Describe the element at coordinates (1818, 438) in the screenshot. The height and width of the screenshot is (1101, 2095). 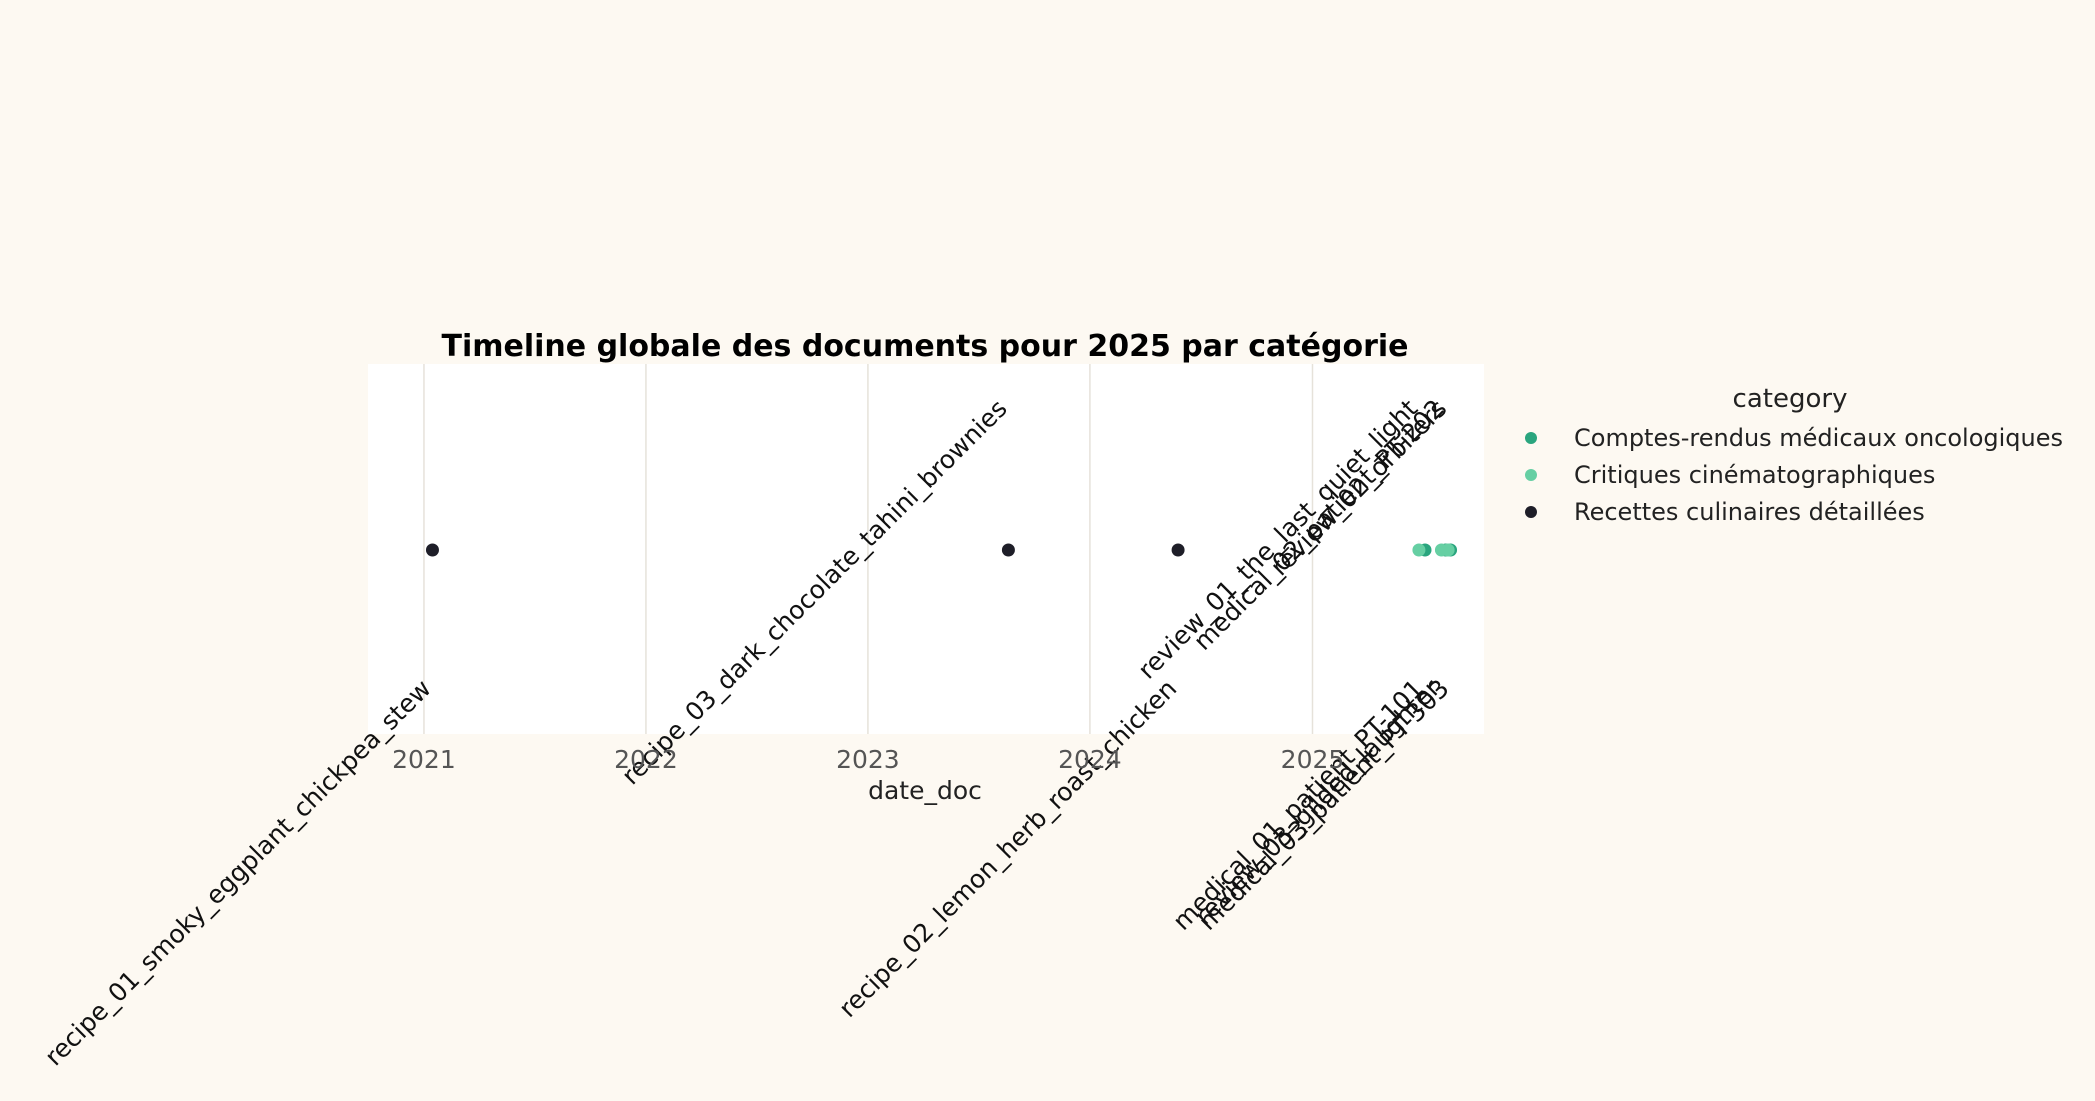
I see `legend-label-0: Comptes-rendus médicaux oncologiques` at that location.